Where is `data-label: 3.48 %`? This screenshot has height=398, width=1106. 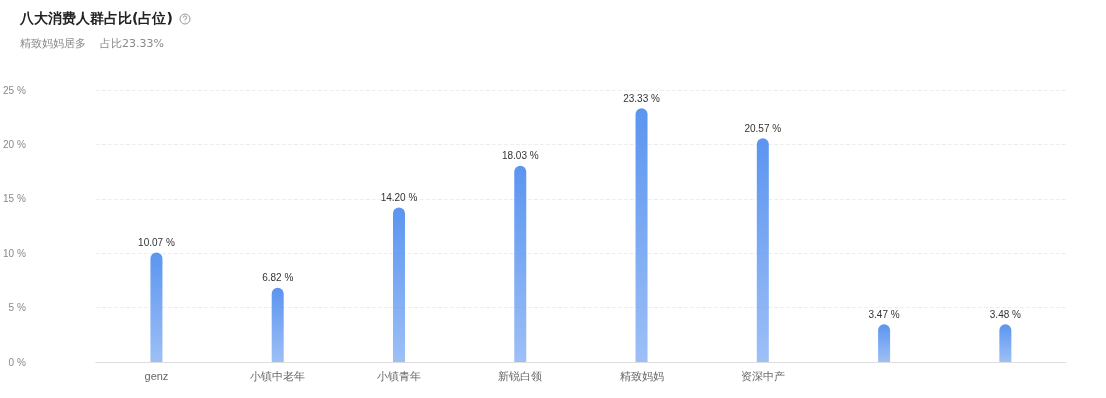 data-label: 3.48 % is located at coordinates (1005, 314).